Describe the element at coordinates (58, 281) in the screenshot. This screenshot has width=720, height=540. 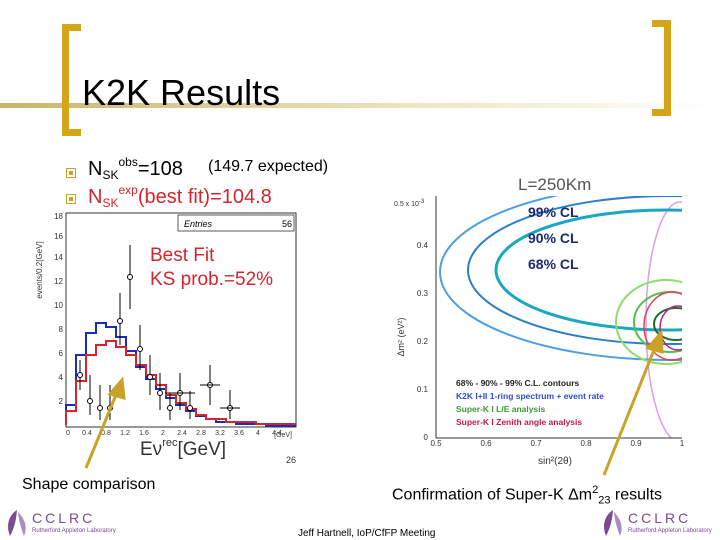
I see `ytick-label: 12` at that location.